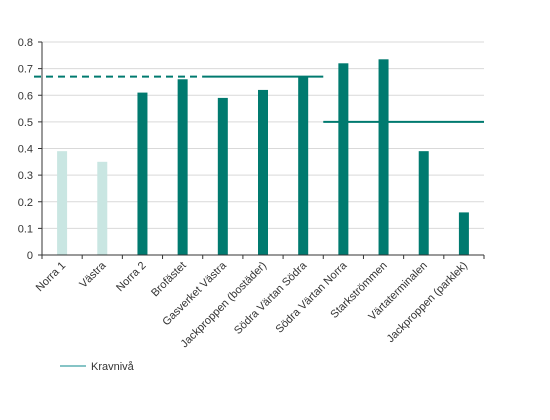 This screenshot has width=550, height=420. I want to click on y-tick-label: 0.3, so click(25, 176).